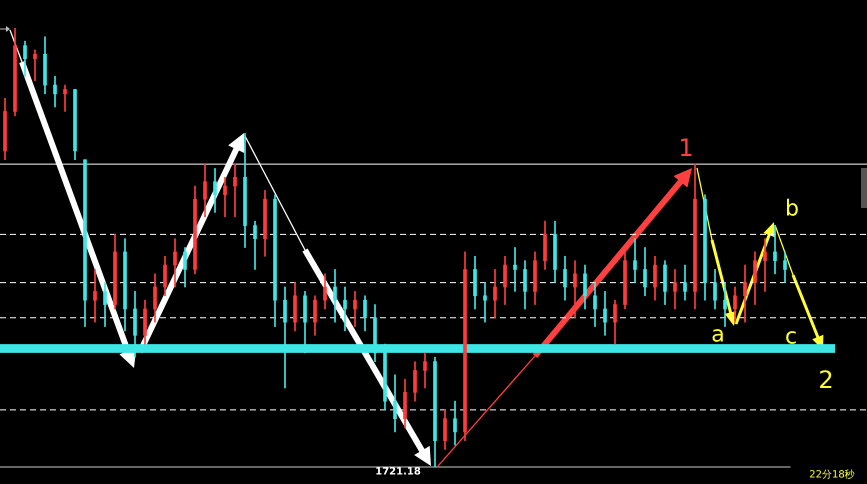 This screenshot has width=867, height=484. Describe the element at coordinates (832, 474) in the screenshot. I see `text: 22分18秒` at that location.